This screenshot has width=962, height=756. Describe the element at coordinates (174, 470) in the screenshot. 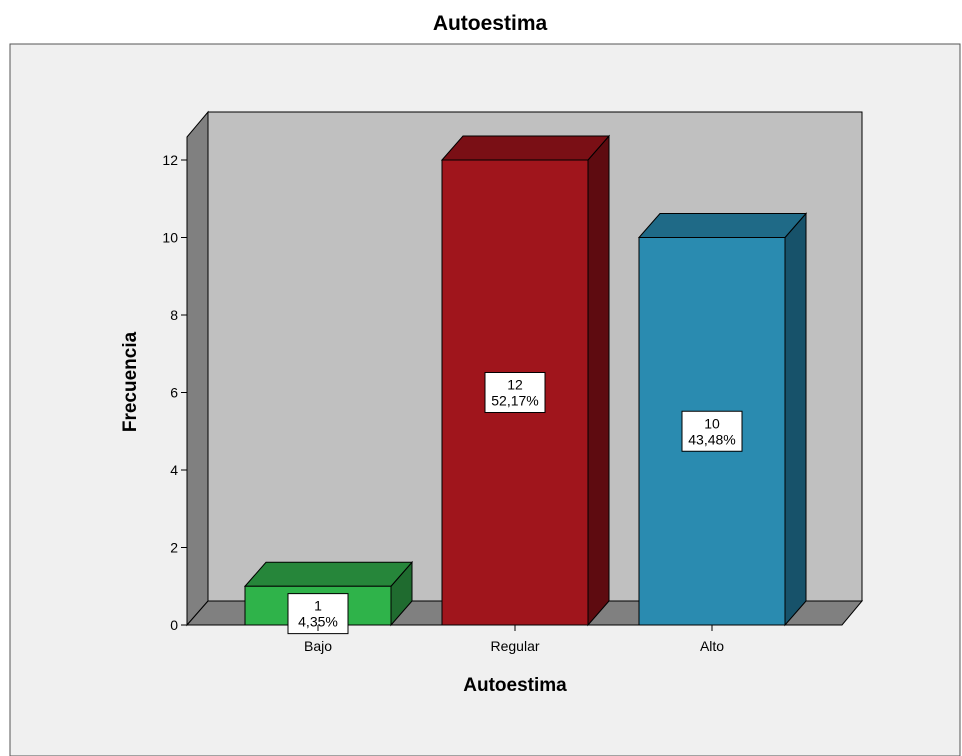

I see `y-tick-label: 4` at that location.